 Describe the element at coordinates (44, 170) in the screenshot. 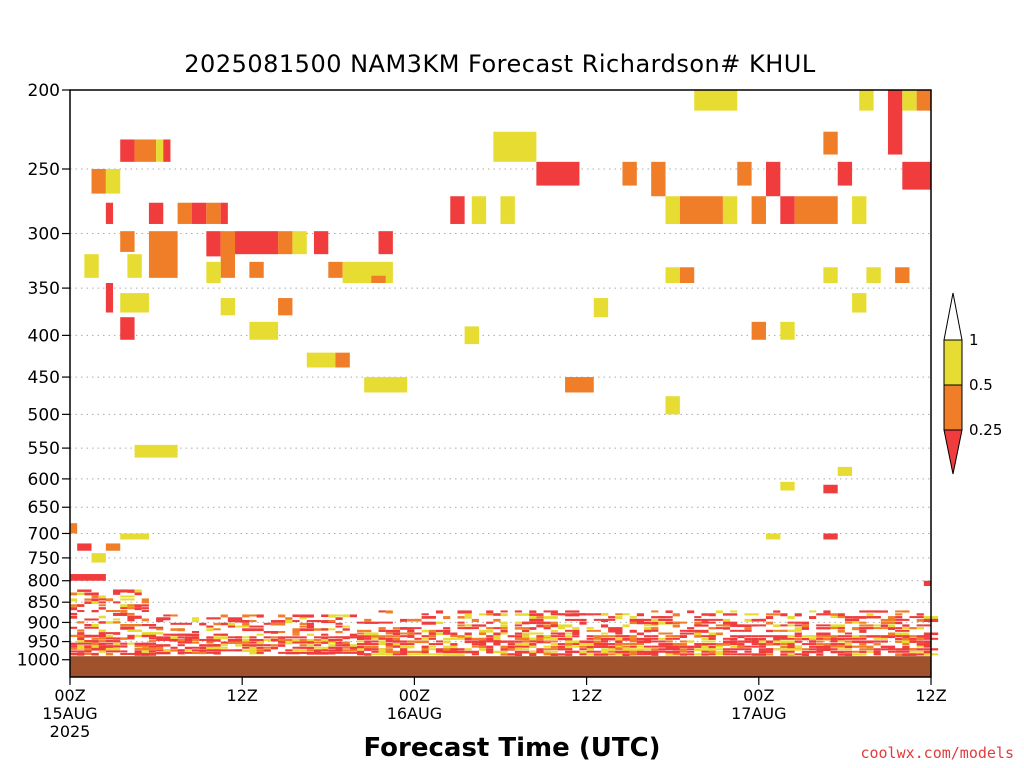

I see `y-tick-label: 250` at that location.